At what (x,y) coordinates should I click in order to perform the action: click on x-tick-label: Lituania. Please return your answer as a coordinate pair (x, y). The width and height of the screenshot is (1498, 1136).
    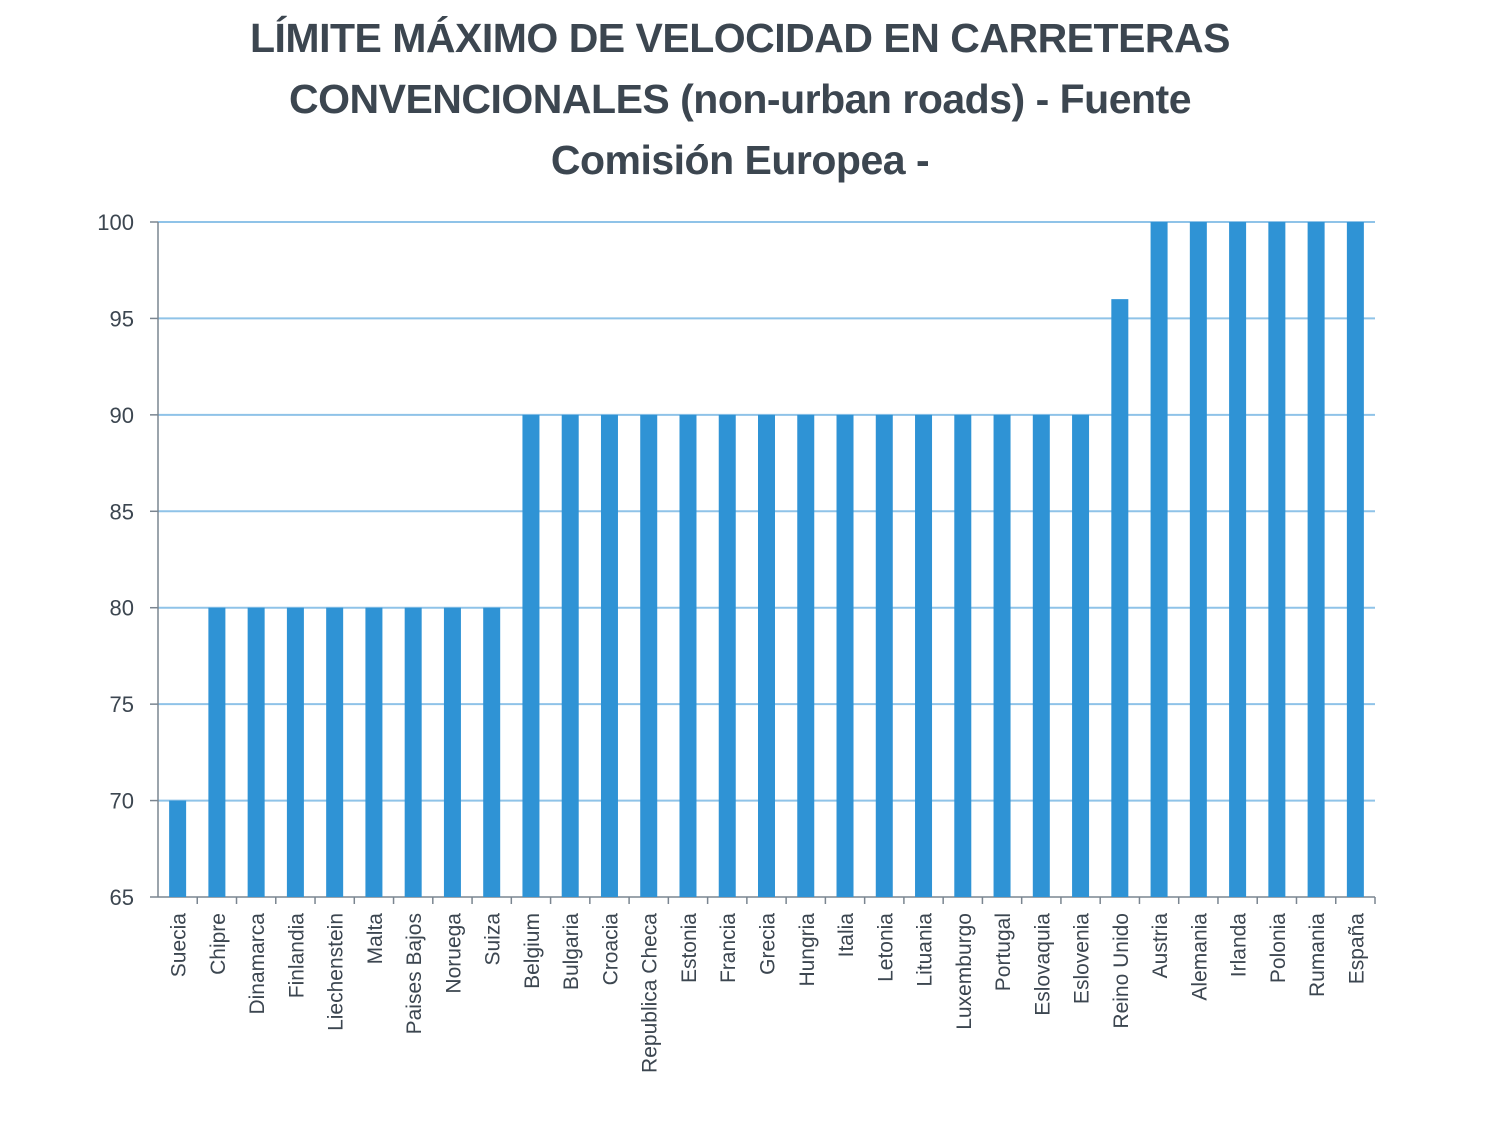
    Looking at the image, I should click on (925, 950).